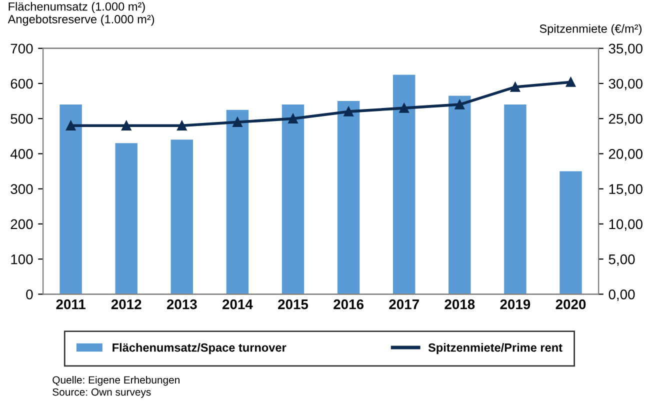  What do you see at coordinates (21, 189) in the screenshot?
I see `y-tick-label: 300` at bounding box center [21, 189].